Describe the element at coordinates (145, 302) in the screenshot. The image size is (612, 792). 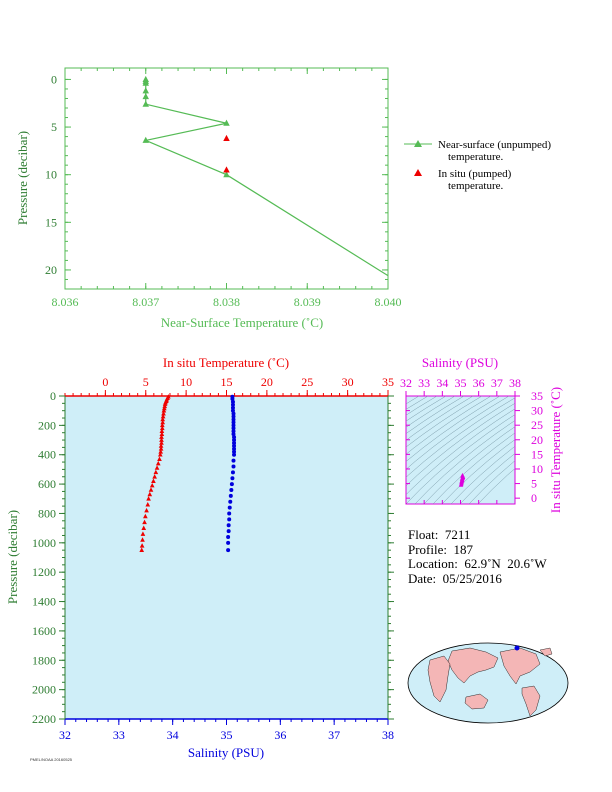
I see `top-x-tick-label: 8.037` at that location.